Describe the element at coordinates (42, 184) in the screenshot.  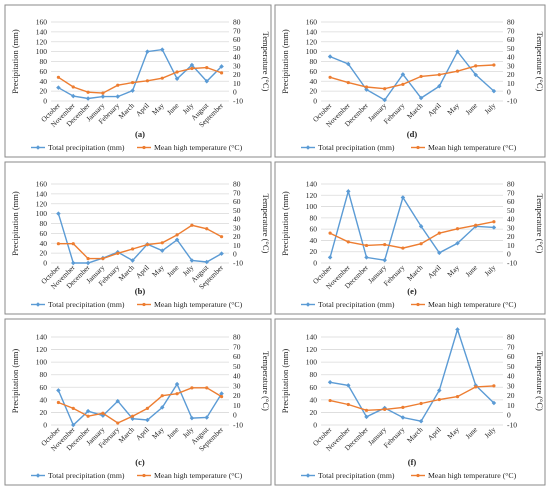
I see `y-left-tick-label: 160` at that location.